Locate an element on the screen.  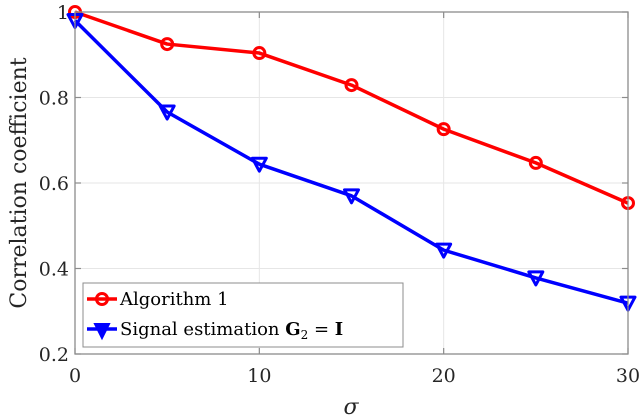
x-tick-label: 10 is located at coordinates (259, 376).